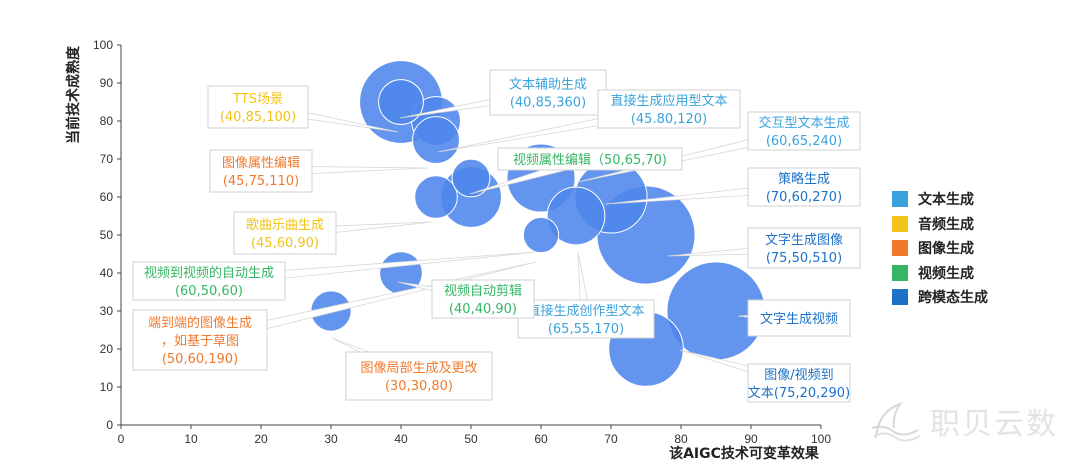  What do you see at coordinates (946, 273) in the screenshot?
I see `legend-label: 视频生成` at bounding box center [946, 273].